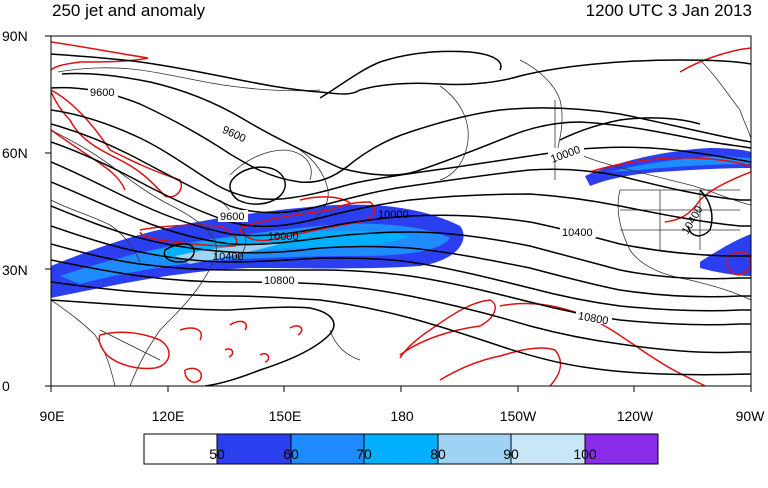 Image resolution: width=768 pixels, height=488 pixels. Describe the element at coordinates (217, 454) in the screenshot. I see `colorbar-label-50: 50` at that location.